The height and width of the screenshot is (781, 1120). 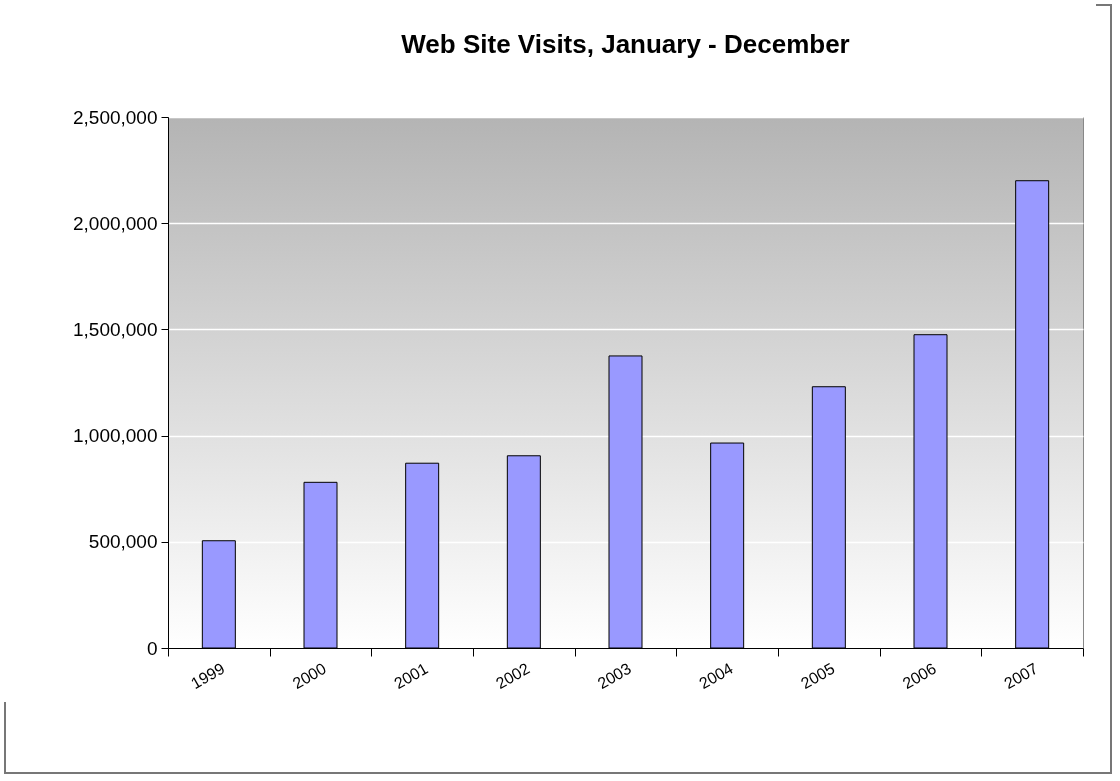 I want to click on x-tick-label: 2002, so click(x=513, y=676).